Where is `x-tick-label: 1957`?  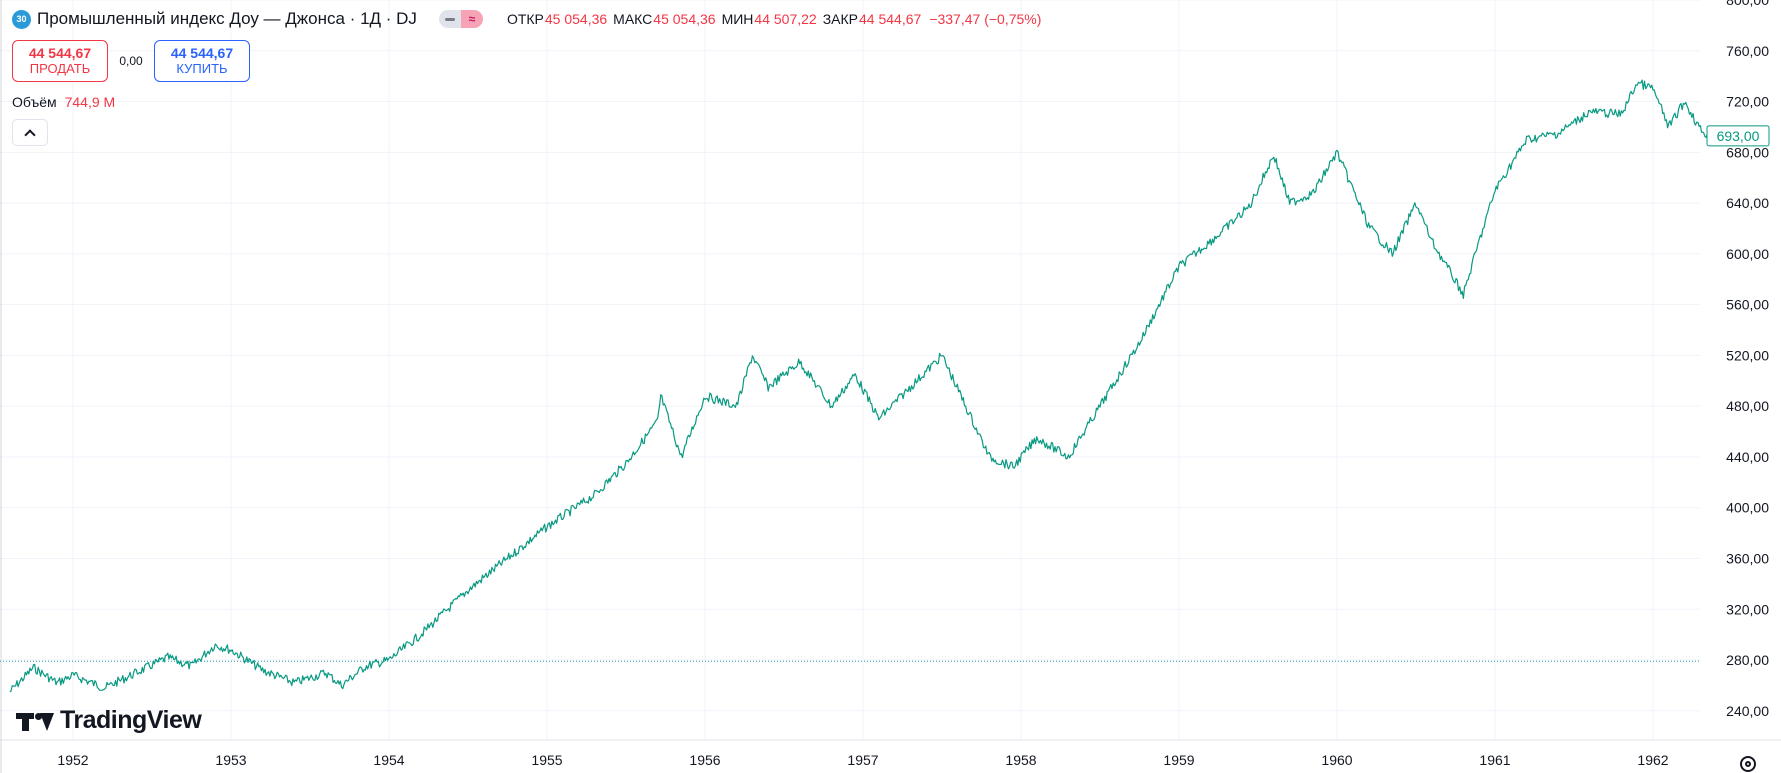
x-tick-label: 1957 is located at coordinates (862, 760).